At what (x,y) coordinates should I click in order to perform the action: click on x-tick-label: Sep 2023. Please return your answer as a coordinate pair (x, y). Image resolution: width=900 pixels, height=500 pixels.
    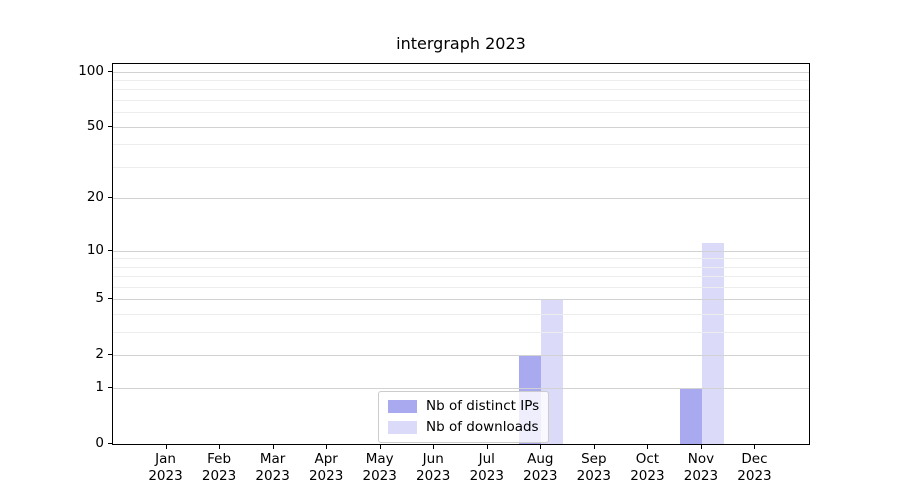
    Looking at the image, I should click on (594, 468).